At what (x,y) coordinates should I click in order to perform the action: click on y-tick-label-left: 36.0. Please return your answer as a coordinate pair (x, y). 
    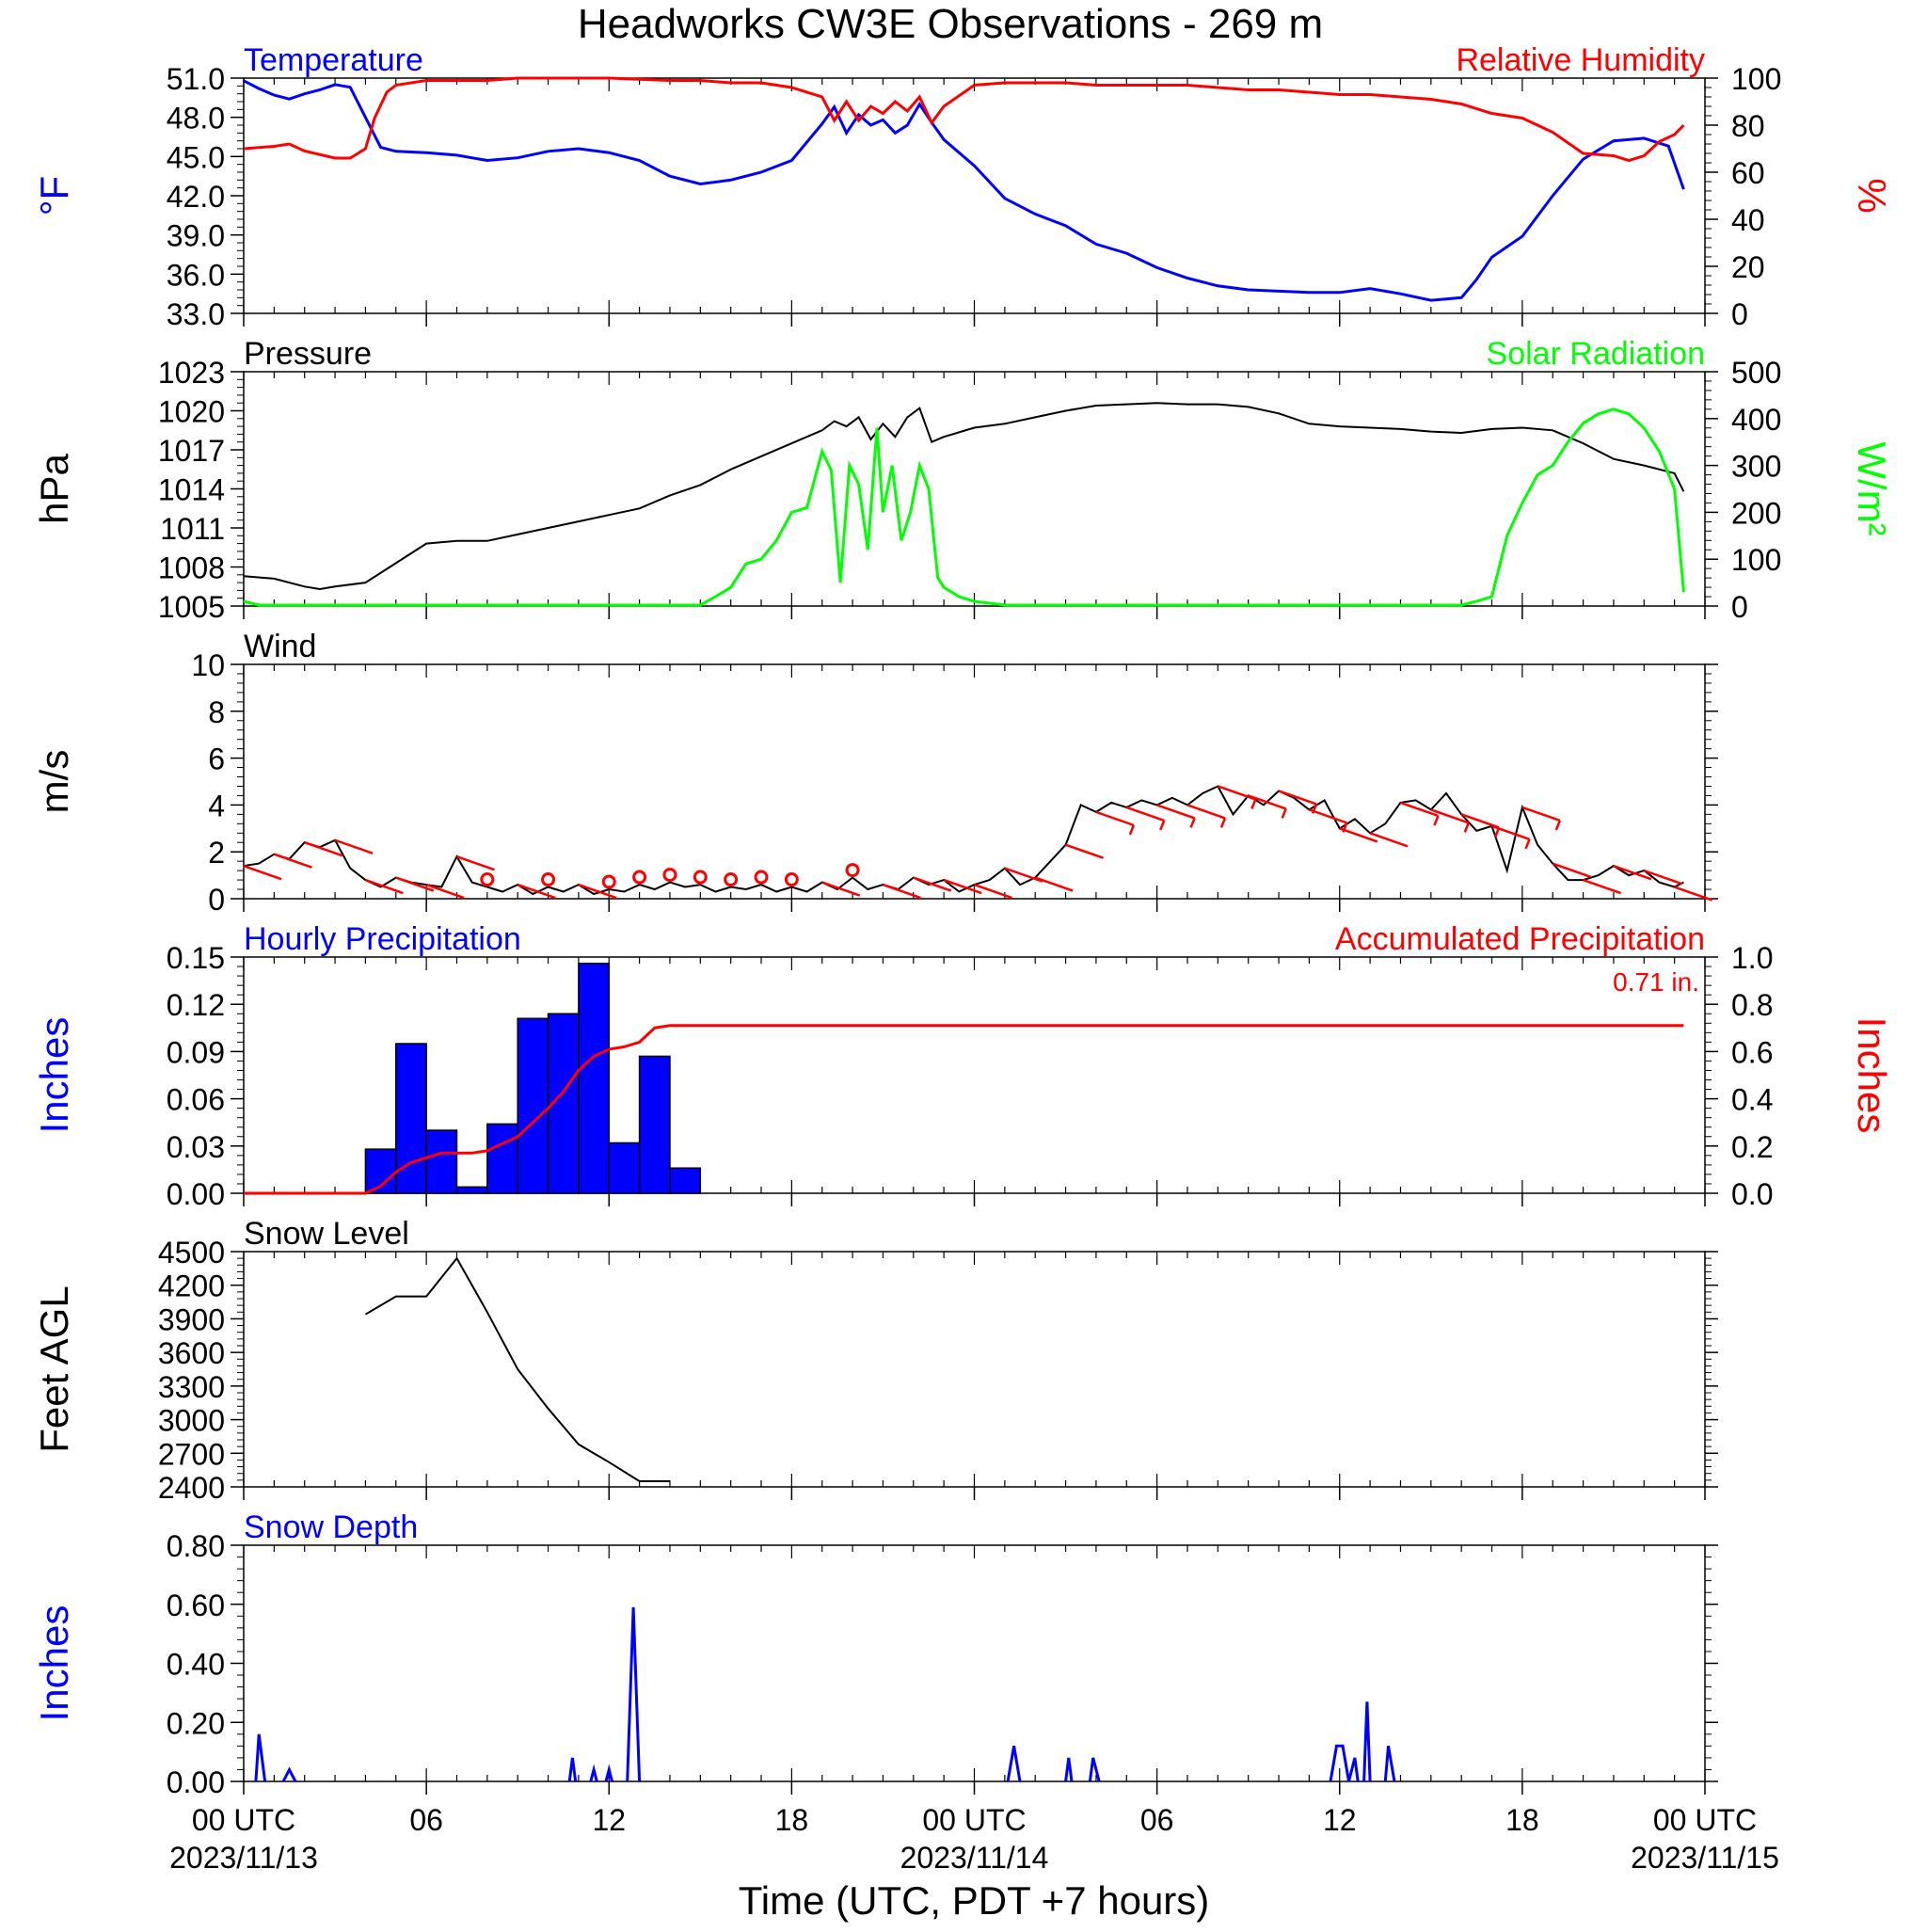
    Looking at the image, I should click on (196, 275).